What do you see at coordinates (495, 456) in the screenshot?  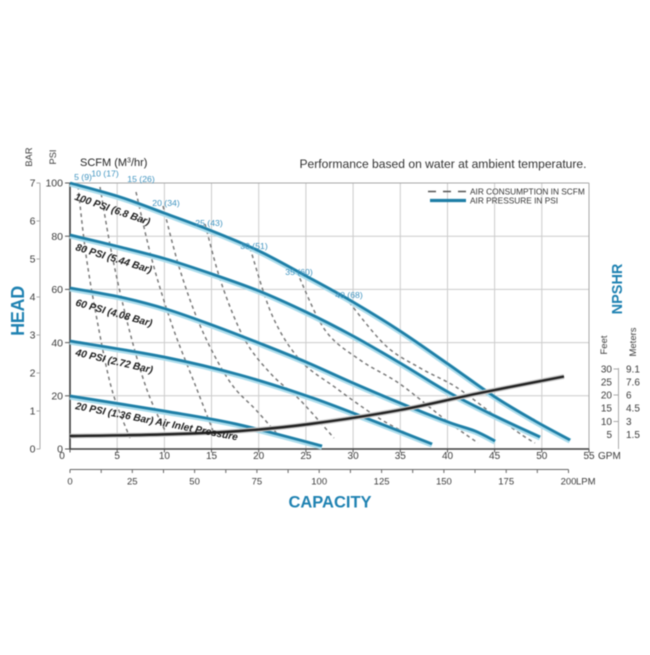 I see `svg-text: 45` at bounding box center [495, 456].